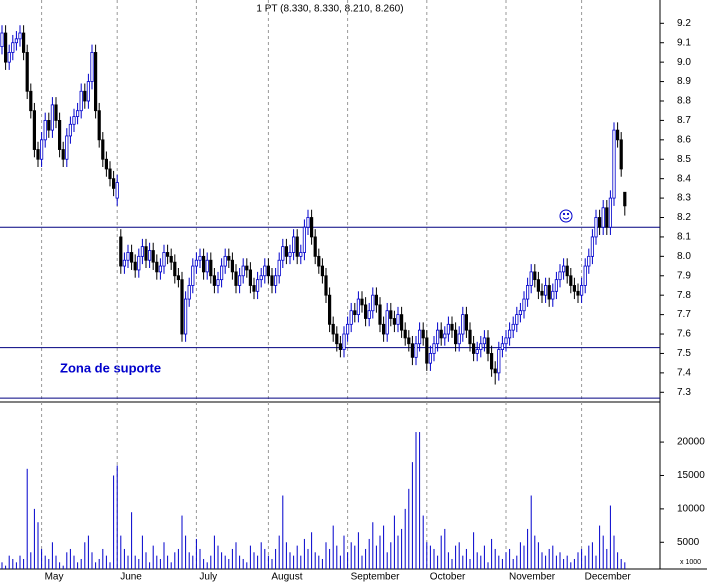 The image size is (707, 582). I want to click on x-tick-label: June, so click(131, 577).